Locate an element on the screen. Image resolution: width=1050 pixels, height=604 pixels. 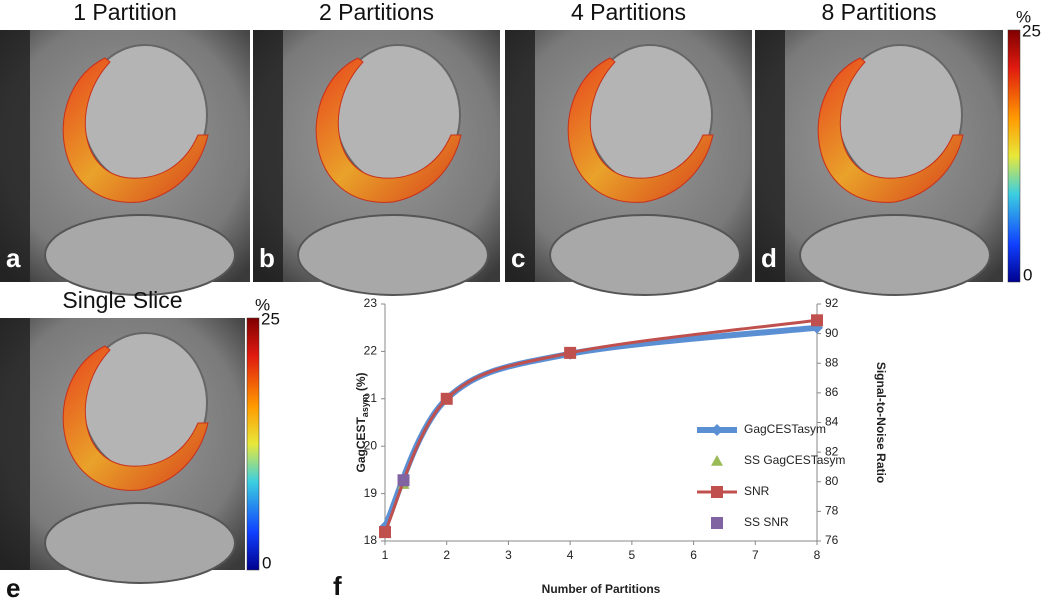
y-tick-label: 18 is located at coordinates (371, 540).